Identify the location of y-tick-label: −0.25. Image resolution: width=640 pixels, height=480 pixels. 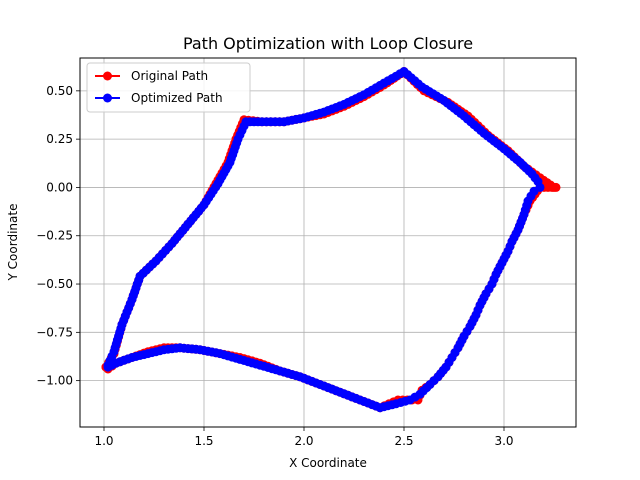
(54, 236).